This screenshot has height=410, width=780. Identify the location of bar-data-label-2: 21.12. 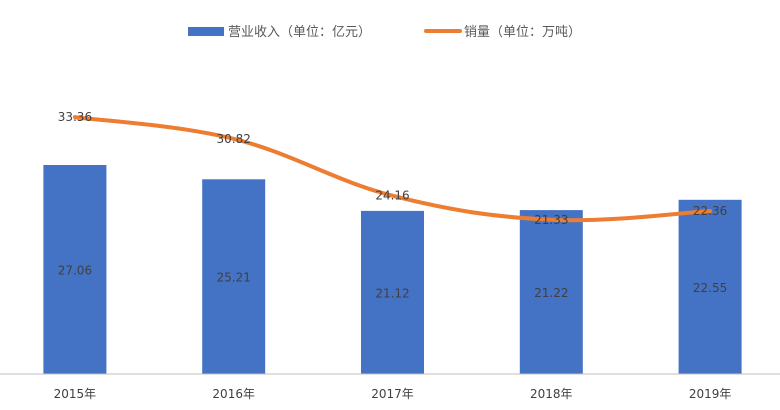
(392, 293).